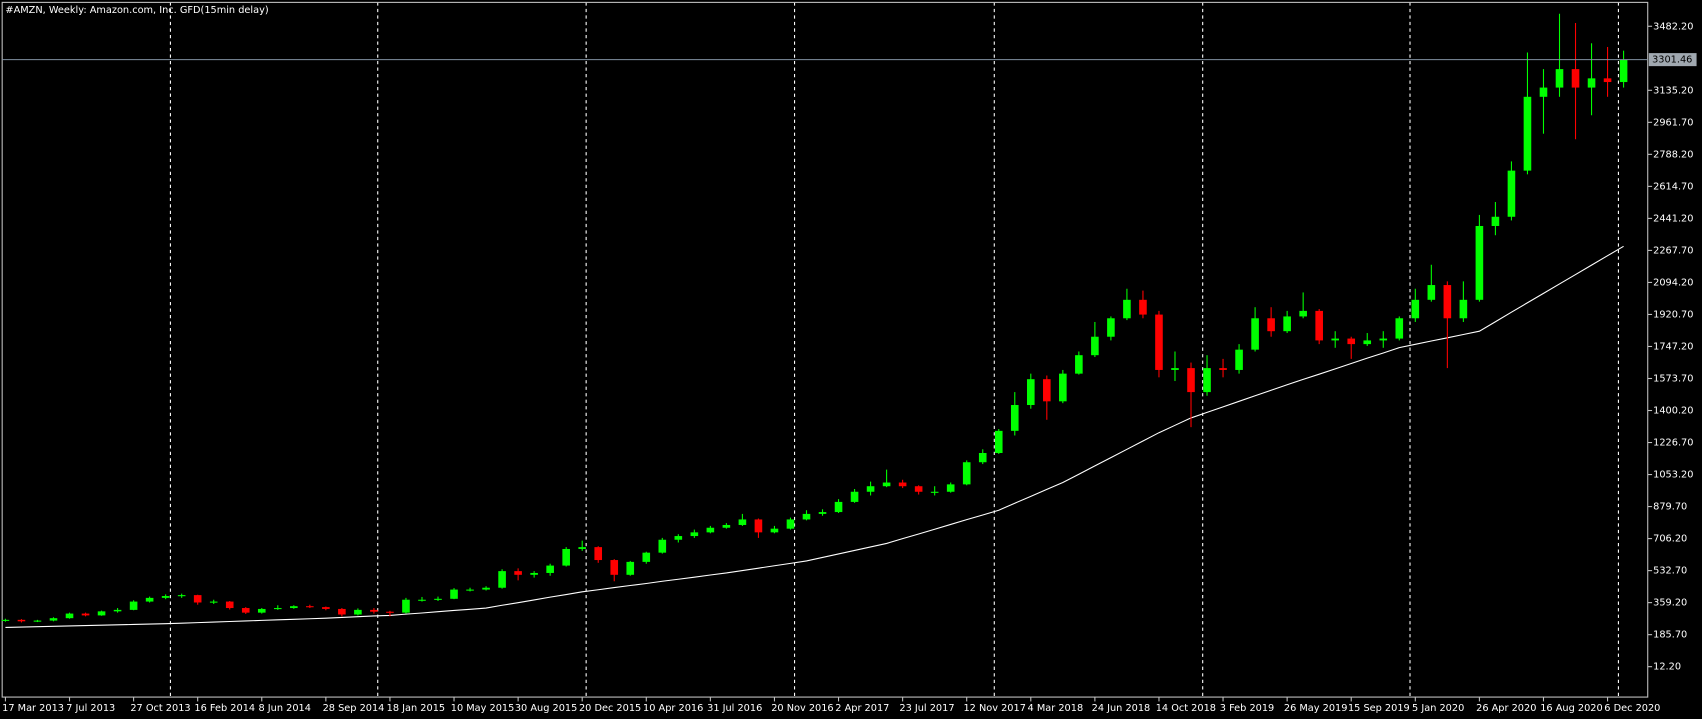 This screenshot has height=719, width=1702. What do you see at coordinates (1673, 411) in the screenshot?
I see `y-tick-label: 1400.20` at bounding box center [1673, 411].